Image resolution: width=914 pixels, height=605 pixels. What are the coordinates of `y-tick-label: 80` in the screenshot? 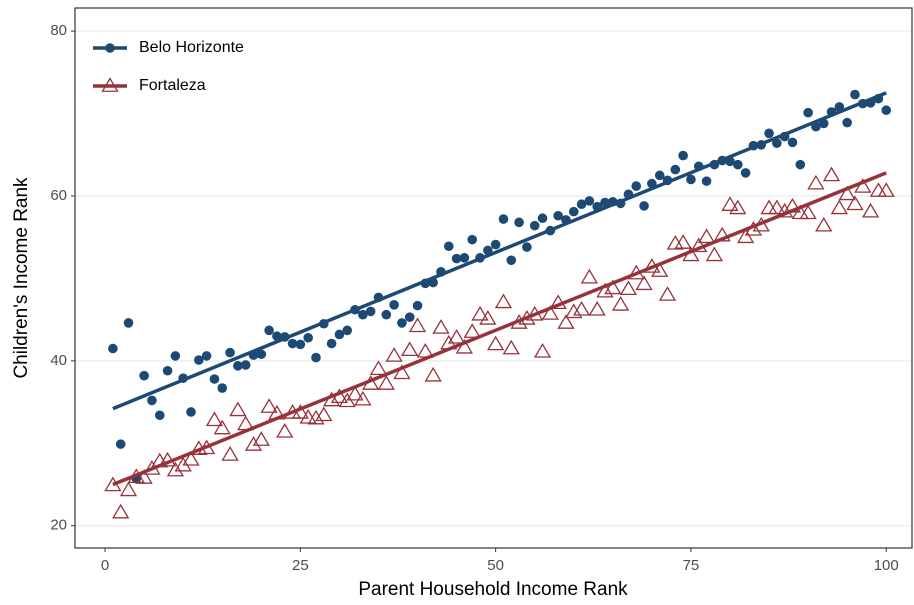 It's located at (58, 30).